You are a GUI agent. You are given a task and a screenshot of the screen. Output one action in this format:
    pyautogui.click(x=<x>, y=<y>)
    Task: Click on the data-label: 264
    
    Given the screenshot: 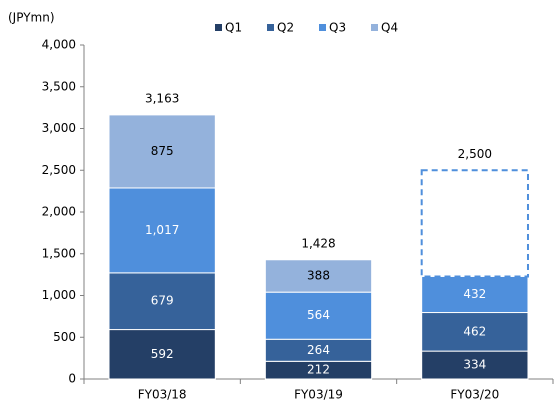 What is the action you would take?
    pyautogui.click(x=318, y=350)
    